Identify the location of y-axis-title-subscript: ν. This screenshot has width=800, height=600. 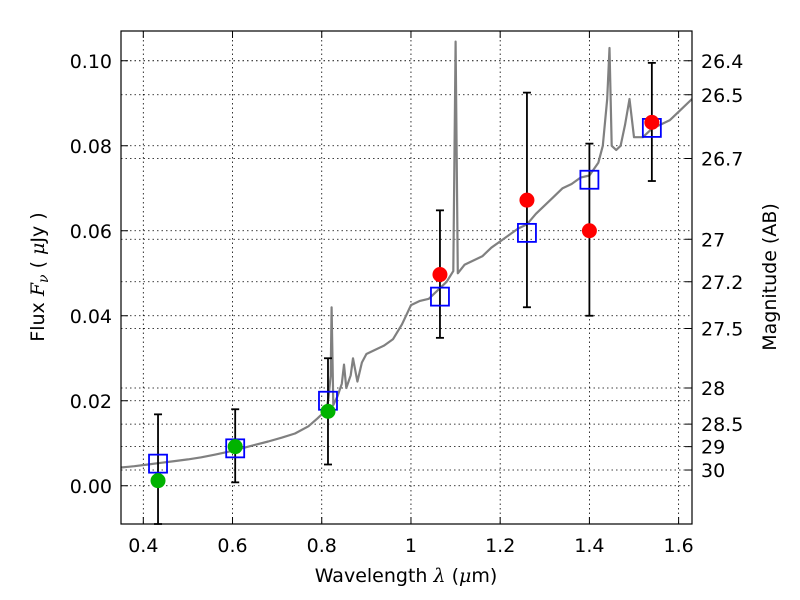
(44, 278).